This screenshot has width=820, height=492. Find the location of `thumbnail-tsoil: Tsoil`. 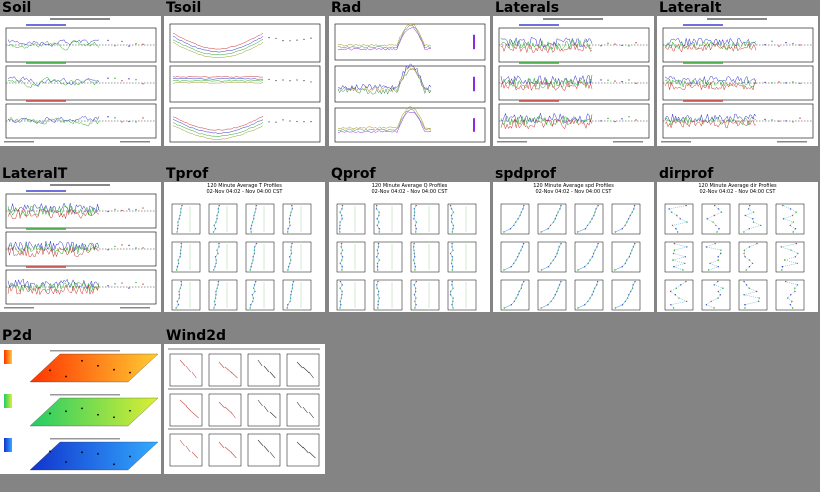

thumbnail-tsoil: Tsoil is located at coordinates (245, 73).